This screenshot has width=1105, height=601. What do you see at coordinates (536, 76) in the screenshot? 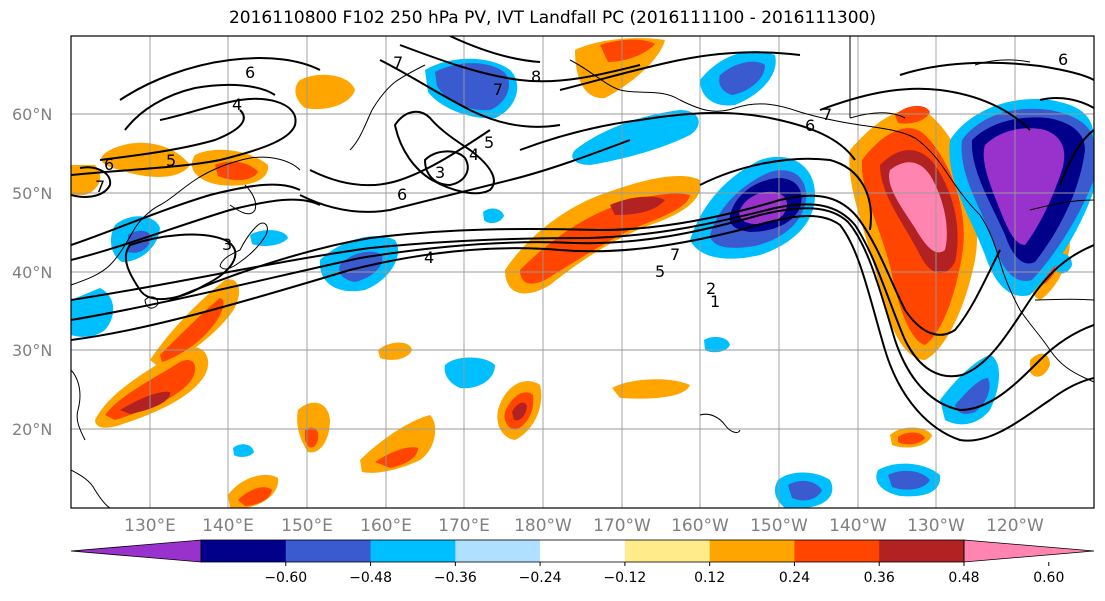
I see `contour-label: 8` at bounding box center [536, 76].